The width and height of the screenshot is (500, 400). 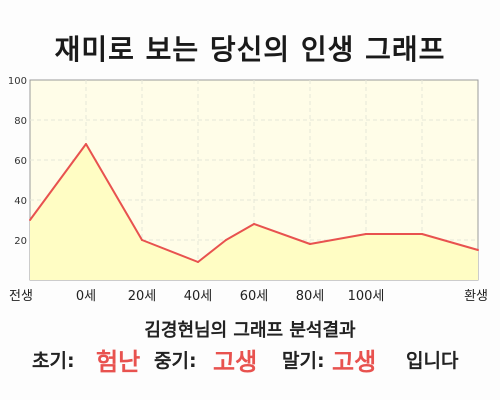 What do you see at coordinates (235, 362) in the screenshot?
I see `stage-middle-value: 고생` at bounding box center [235, 362].